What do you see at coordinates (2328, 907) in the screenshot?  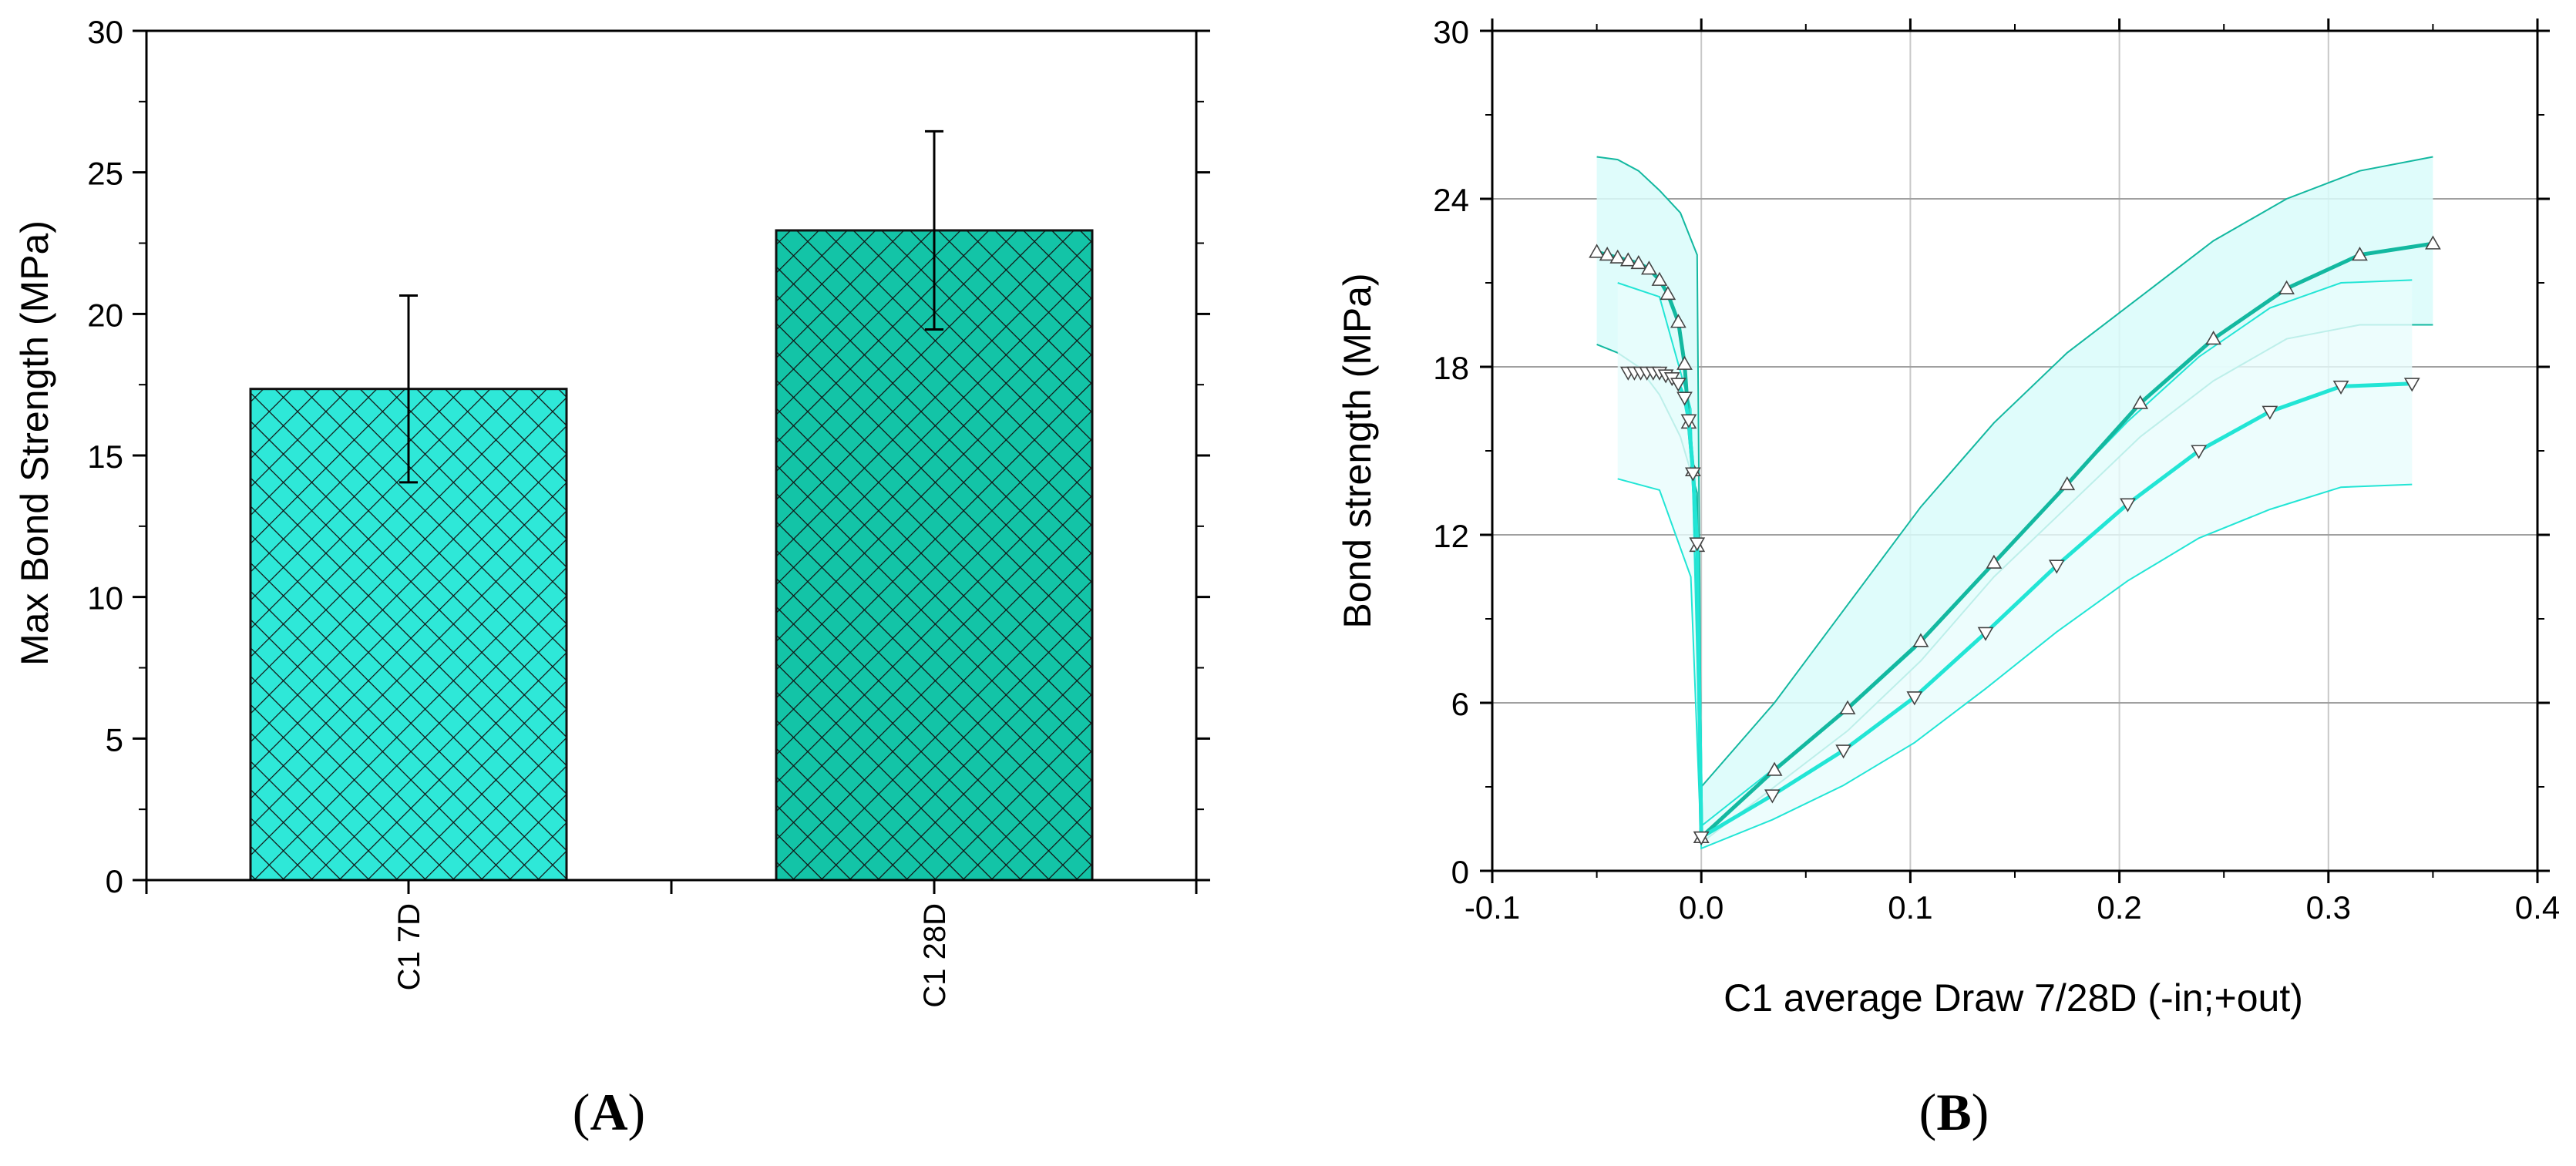 I see `x-tick-label: 0.3` at bounding box center [2328, 907].